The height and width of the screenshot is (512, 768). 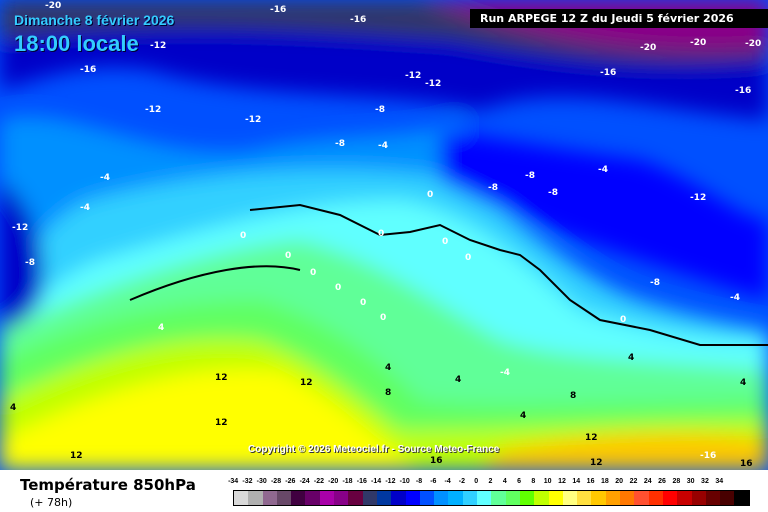 What do you see at coordinates (519, 481) in the screenshot?
I see `legend-tick: 6` at bounding box center [519, 481].